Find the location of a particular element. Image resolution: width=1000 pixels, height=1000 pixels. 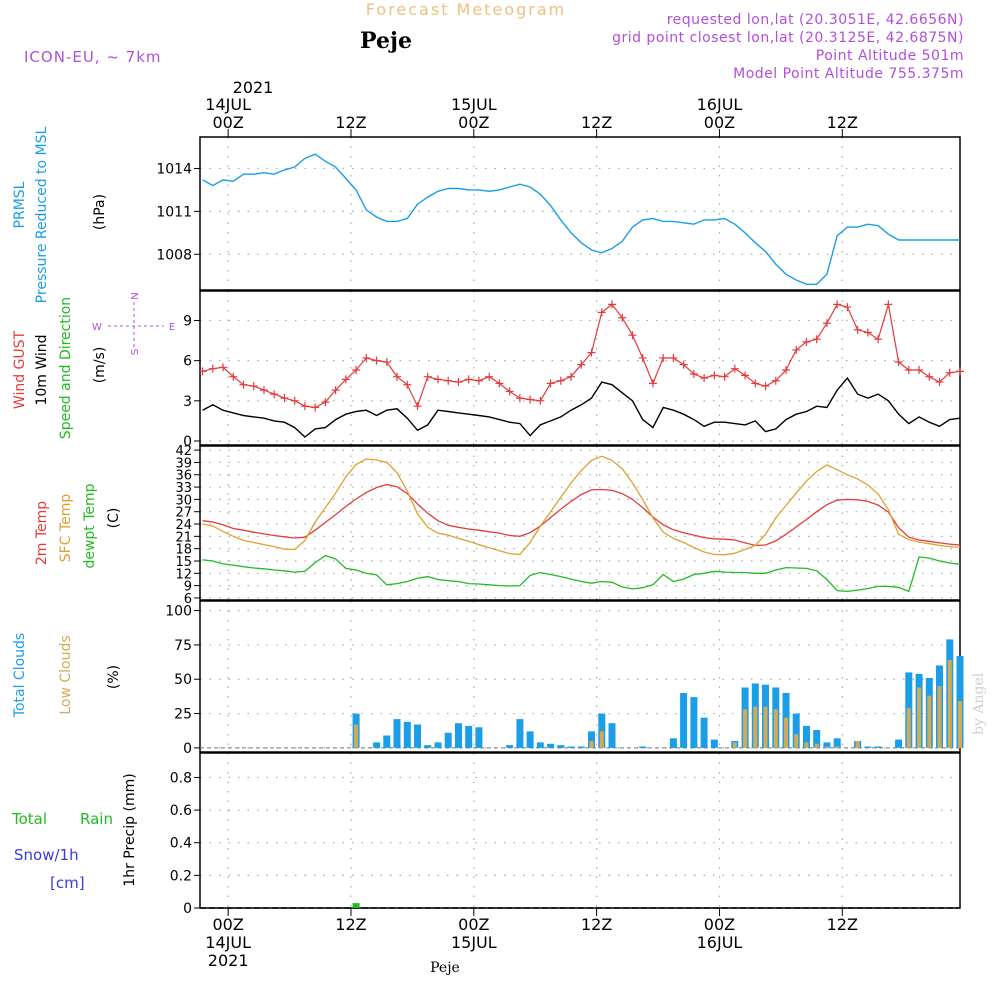

watermark: by Angel is located at coordinates (979, 703).